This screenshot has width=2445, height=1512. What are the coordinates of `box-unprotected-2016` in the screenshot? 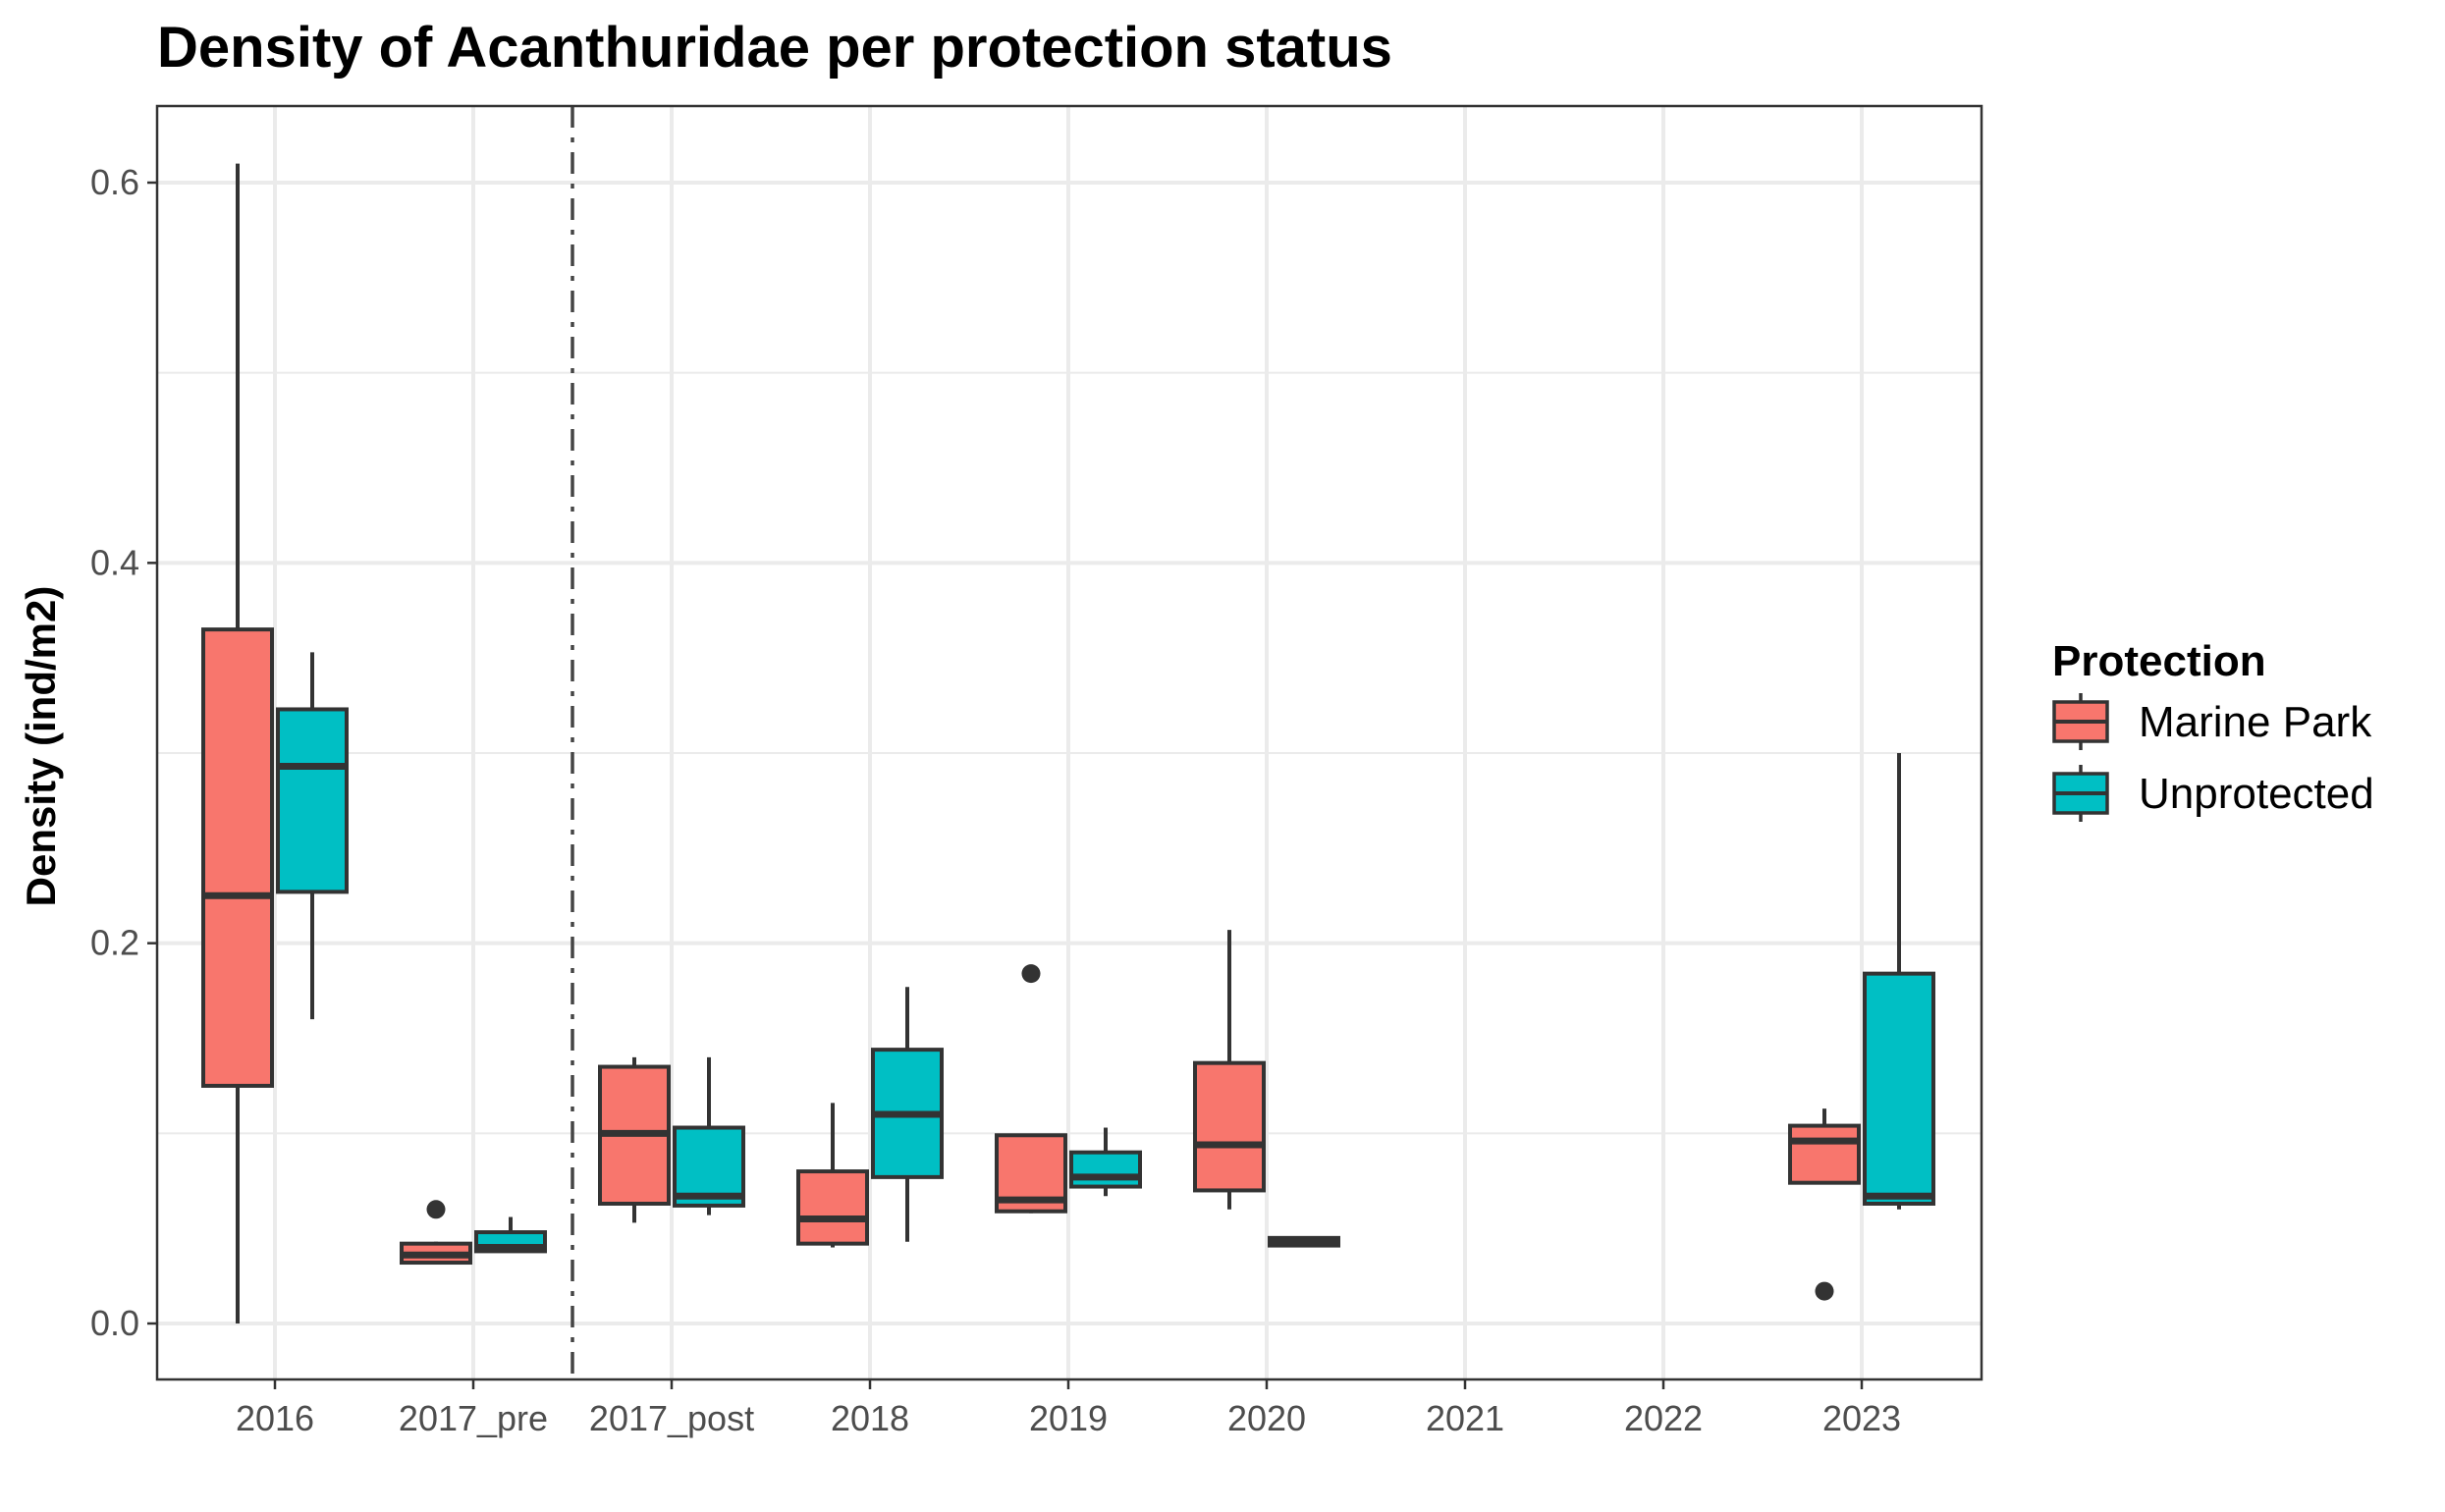 It's located at (312, 836).